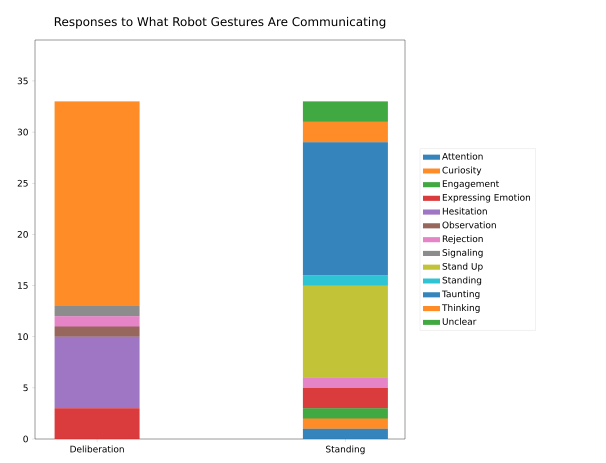 This screenshot has width=606, height=463. What do you see at coordinates (25, 388) in the screenshot?
I see `y-tick-label: 5` at bounding box center [25, 388].